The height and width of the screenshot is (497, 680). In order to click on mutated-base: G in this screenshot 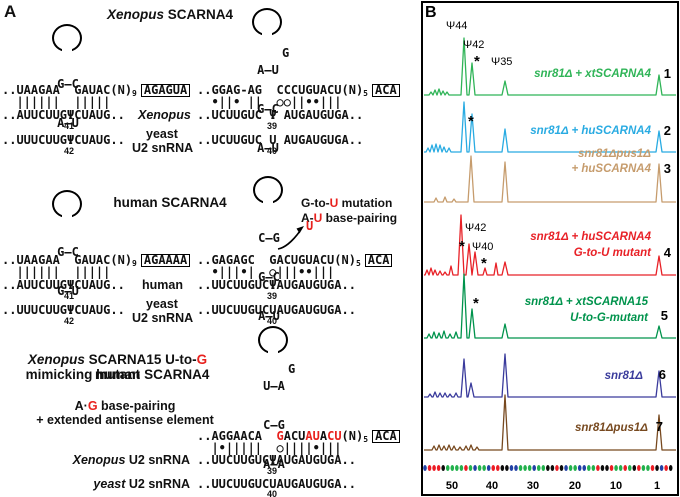, I will do `click(280, 436)`.